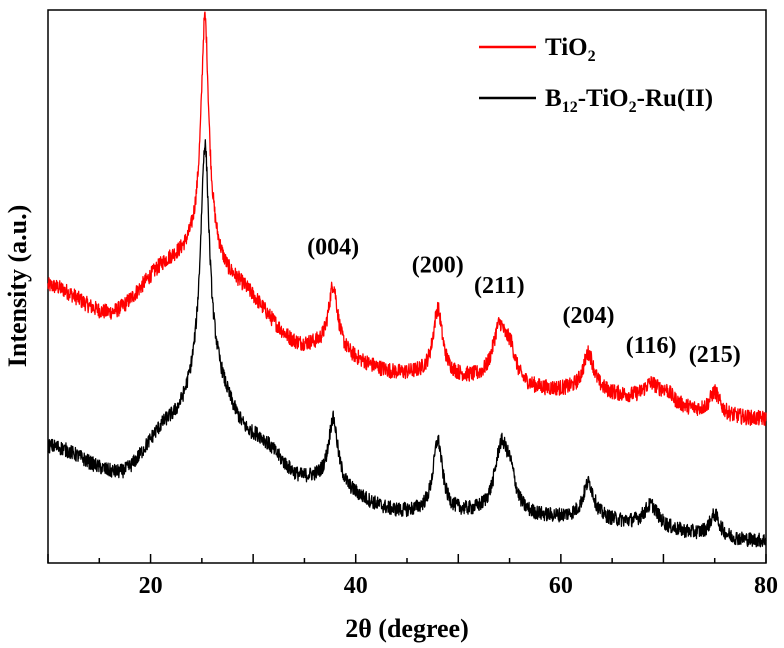 Image resolution: width=784 pixels, height=648 pixels. What do you see at coordinates (499, 286) in the screenshot?
I see `peak-label-211: (211)` at bounding box center [499, 286].